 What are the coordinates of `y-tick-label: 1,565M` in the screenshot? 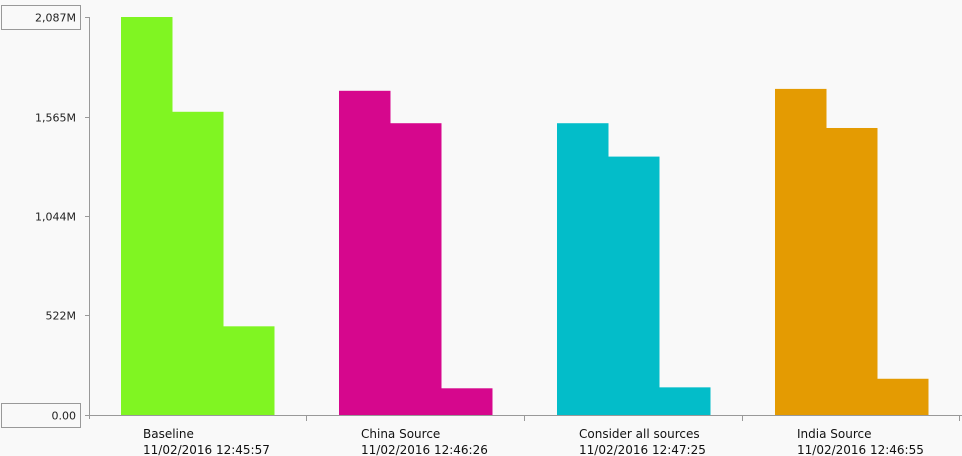 It's located at (55, 118).